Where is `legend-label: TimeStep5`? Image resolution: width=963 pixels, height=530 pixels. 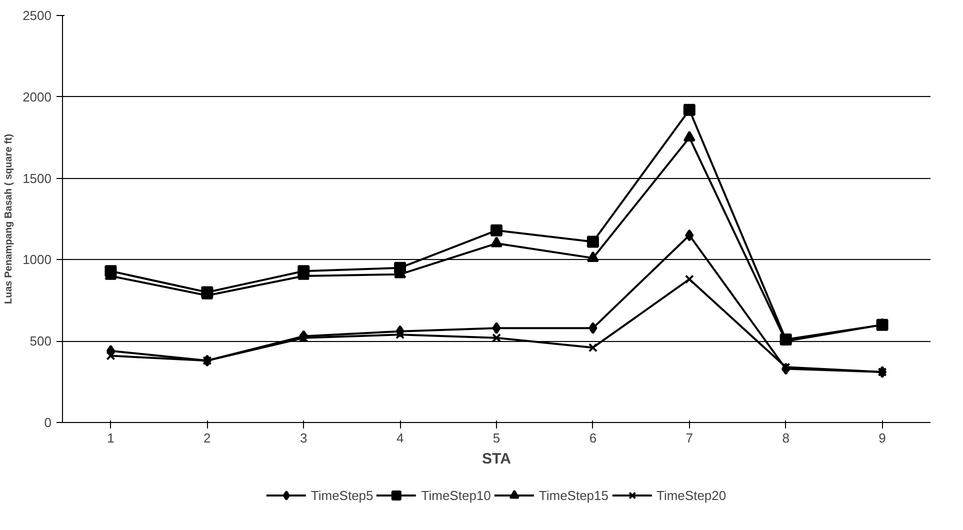
legend-label: TimeStep5 is located at coordinates (342, 495).